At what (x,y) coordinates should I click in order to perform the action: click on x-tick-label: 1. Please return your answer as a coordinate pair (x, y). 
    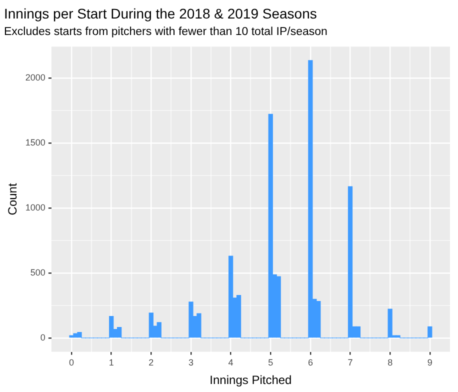
    Looking at the image, I should click on (111, 363).